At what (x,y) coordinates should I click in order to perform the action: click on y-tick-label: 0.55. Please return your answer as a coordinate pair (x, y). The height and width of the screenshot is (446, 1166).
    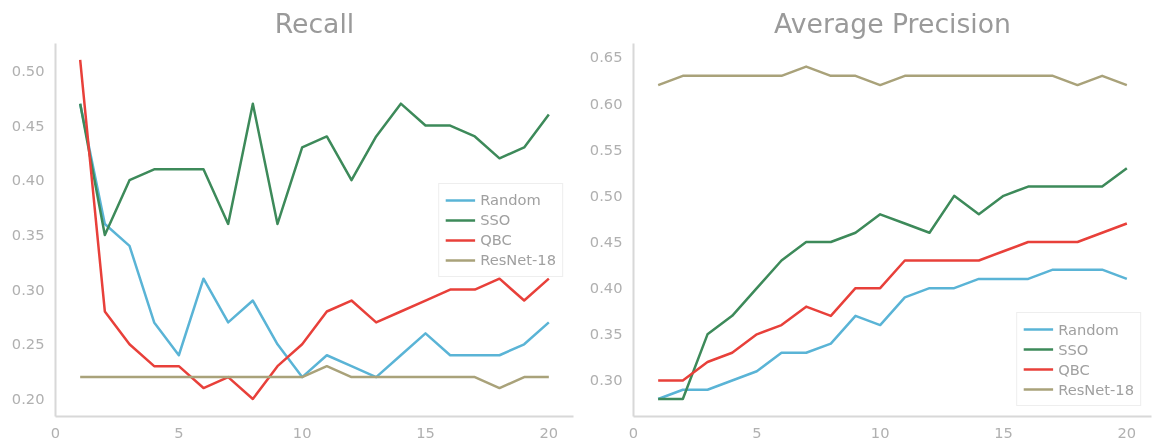
    Looking at the image, I should click on (606, 149).